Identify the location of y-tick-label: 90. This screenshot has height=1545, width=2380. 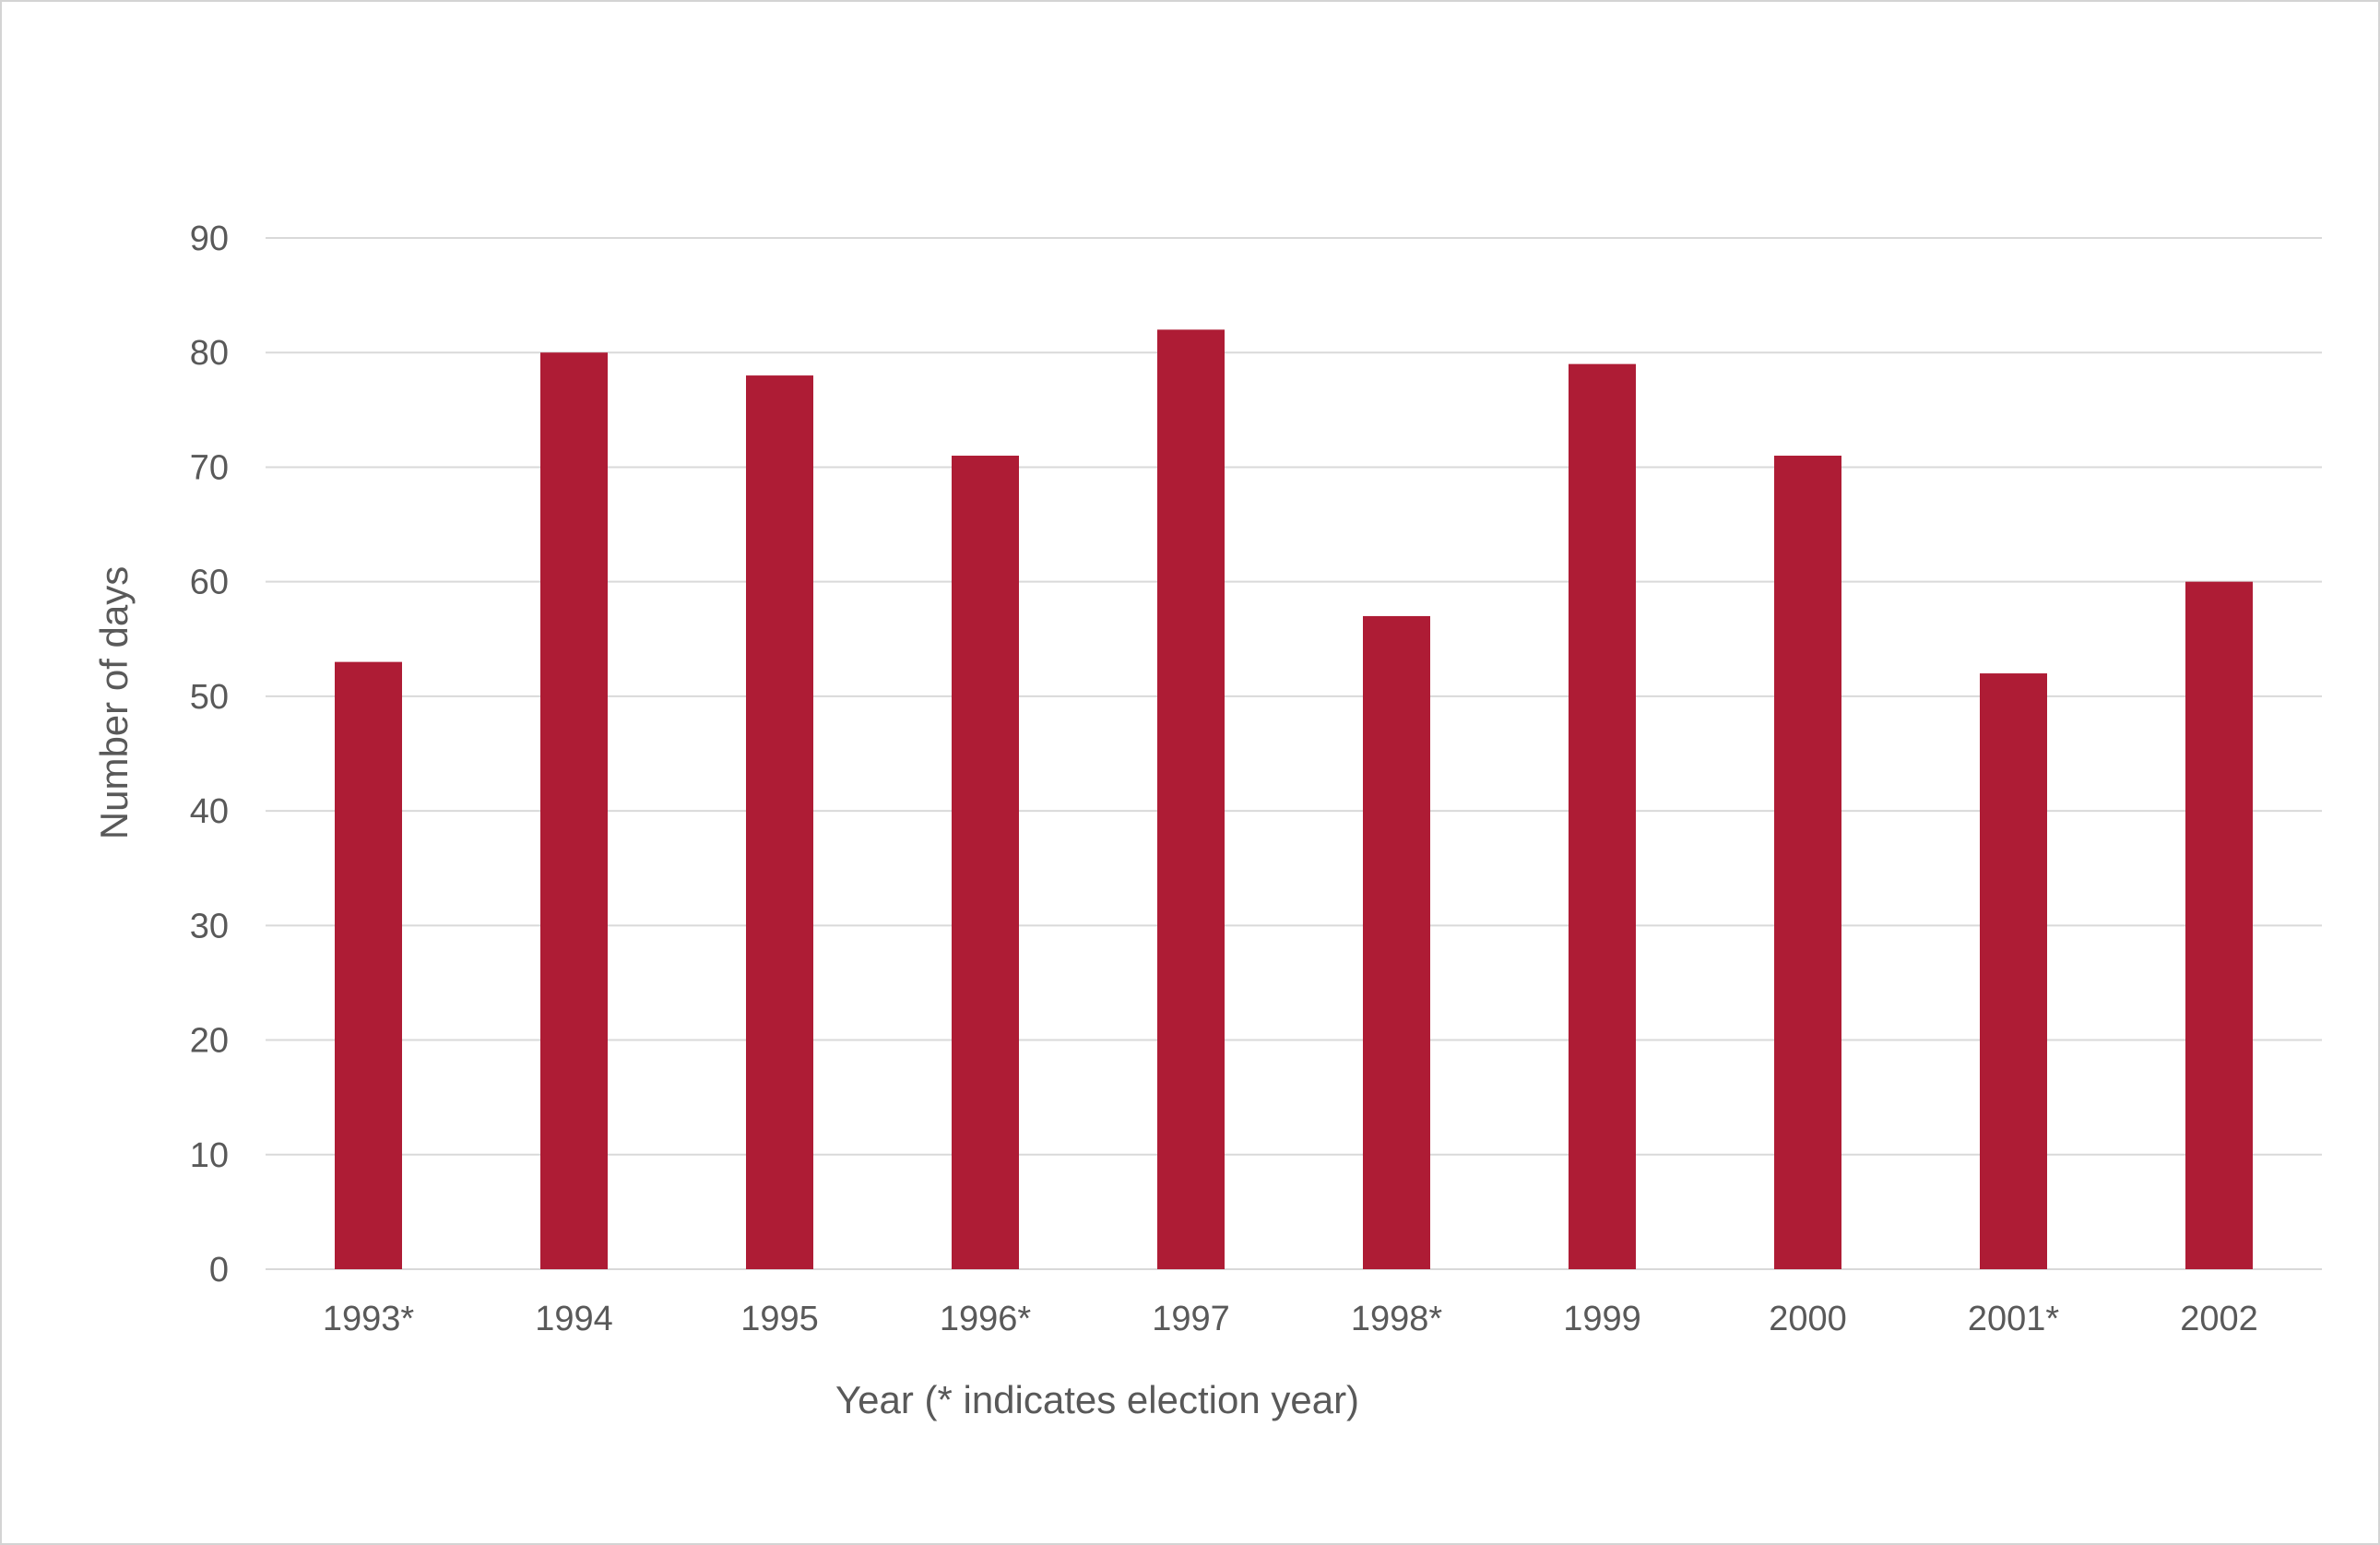
(209, 239).